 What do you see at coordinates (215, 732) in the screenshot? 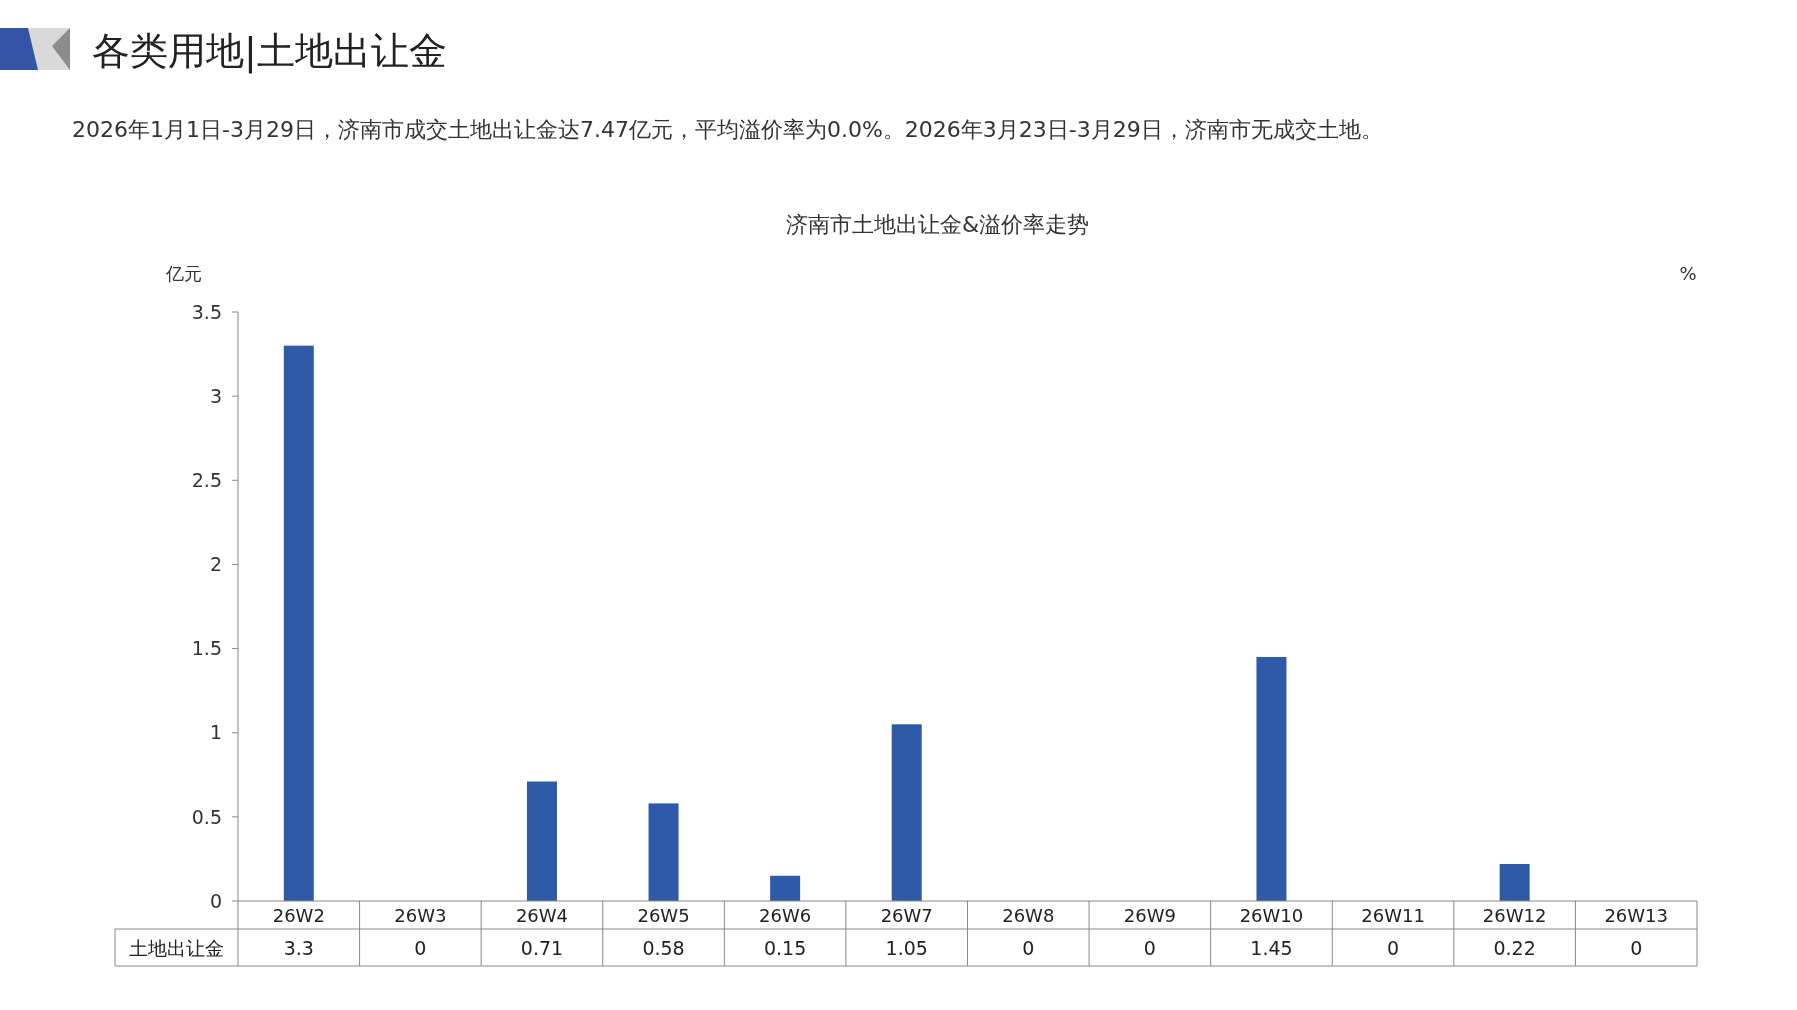
I see `y-tick-label: 1` at bounding box center [215, 732].